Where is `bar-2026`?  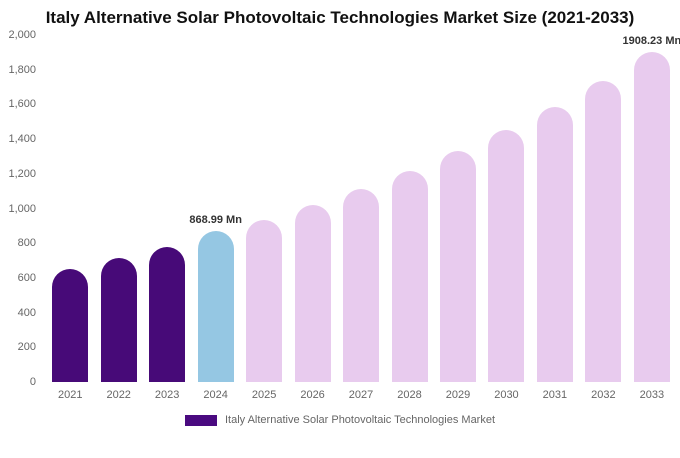
bar-2026 is located at coordinates (312, 293).